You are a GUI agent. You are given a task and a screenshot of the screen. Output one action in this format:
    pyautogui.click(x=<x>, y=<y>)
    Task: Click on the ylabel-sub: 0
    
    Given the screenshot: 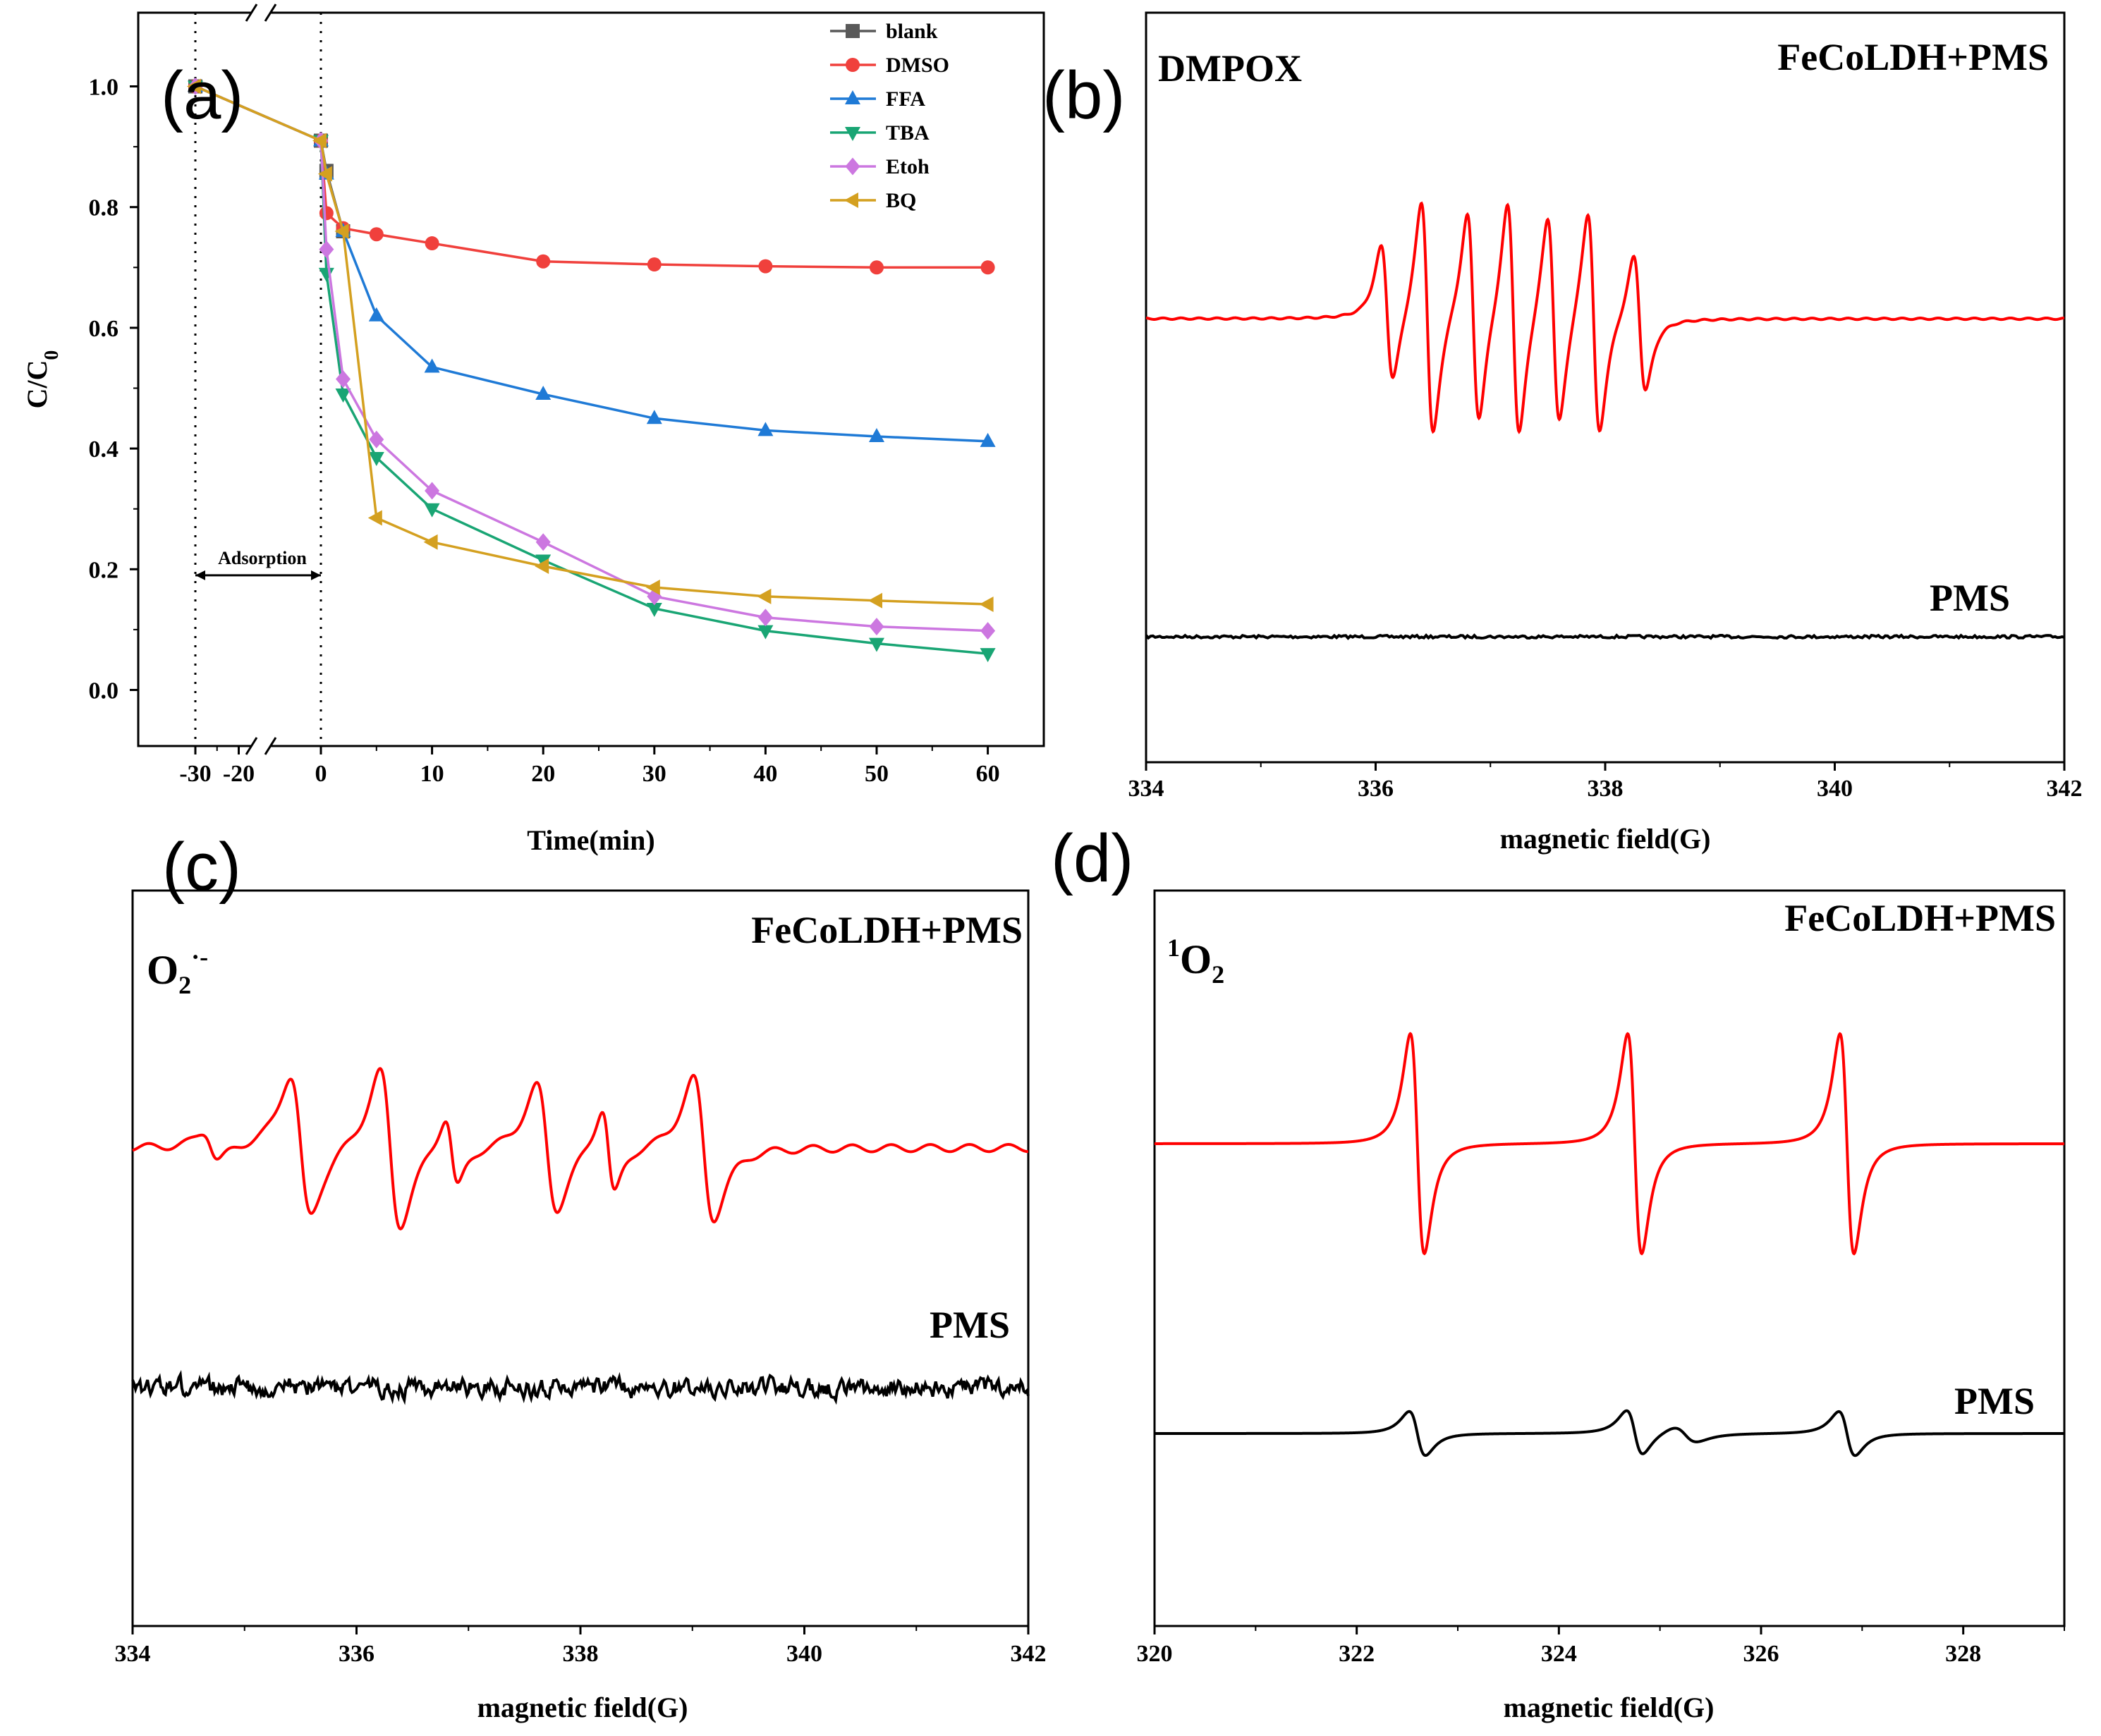 What is the action you would take?
    pyautogui.click(x=52, y=355)
    